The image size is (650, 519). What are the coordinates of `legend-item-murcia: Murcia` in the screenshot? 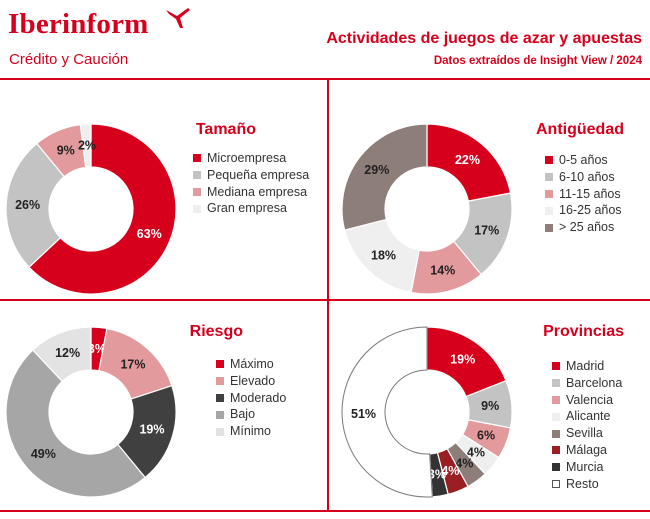 It's located at (587, 467).